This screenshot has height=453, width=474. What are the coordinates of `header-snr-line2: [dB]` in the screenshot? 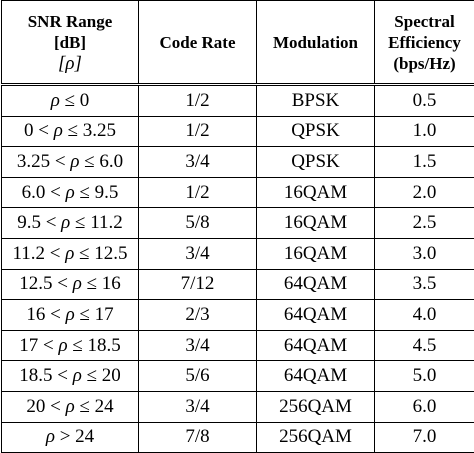 It's located at (70, 42).